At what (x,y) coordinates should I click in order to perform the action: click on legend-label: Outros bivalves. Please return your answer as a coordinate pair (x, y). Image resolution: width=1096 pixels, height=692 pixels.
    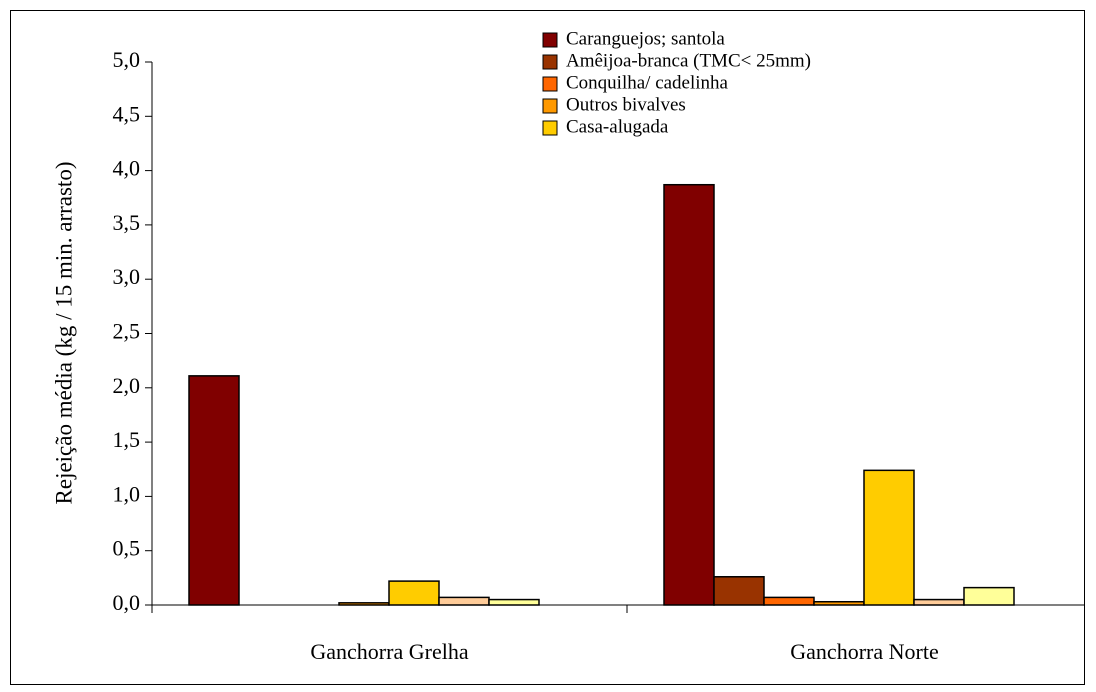
    Looking at the image, I should click on (626, 104).